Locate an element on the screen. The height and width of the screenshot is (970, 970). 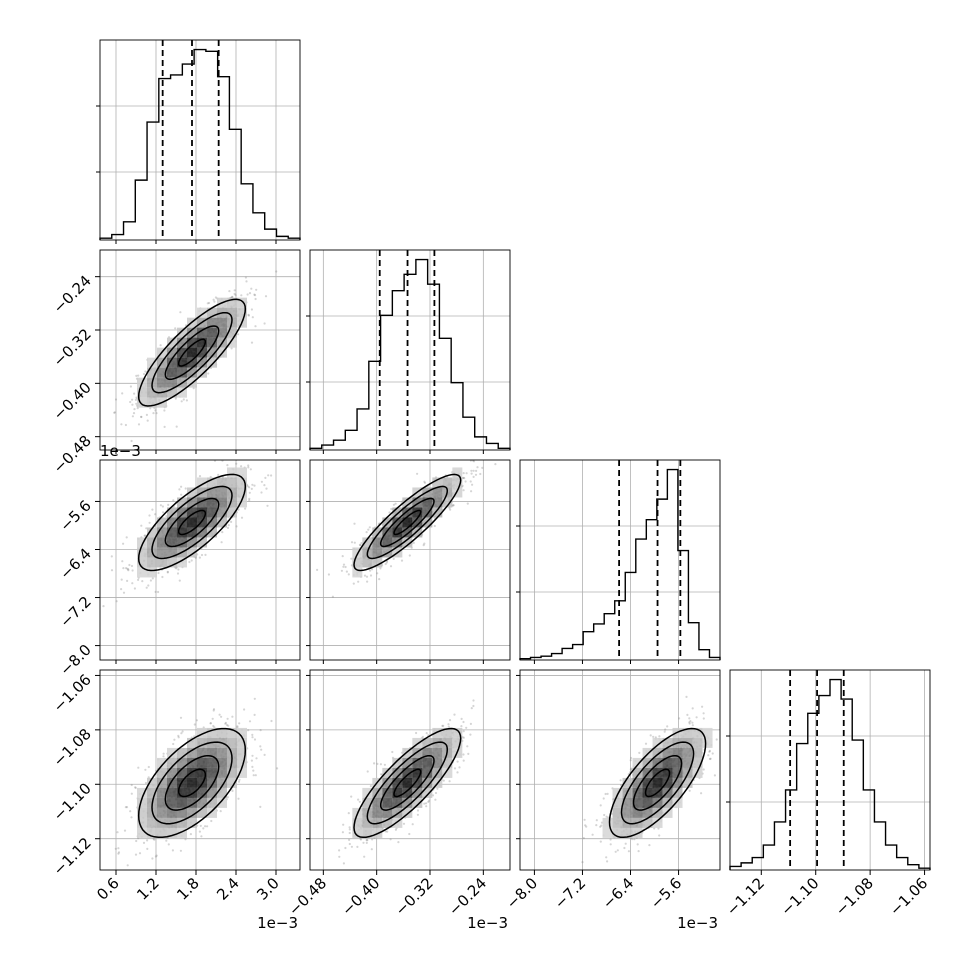
panel-content is located at coordinates (410, 560).